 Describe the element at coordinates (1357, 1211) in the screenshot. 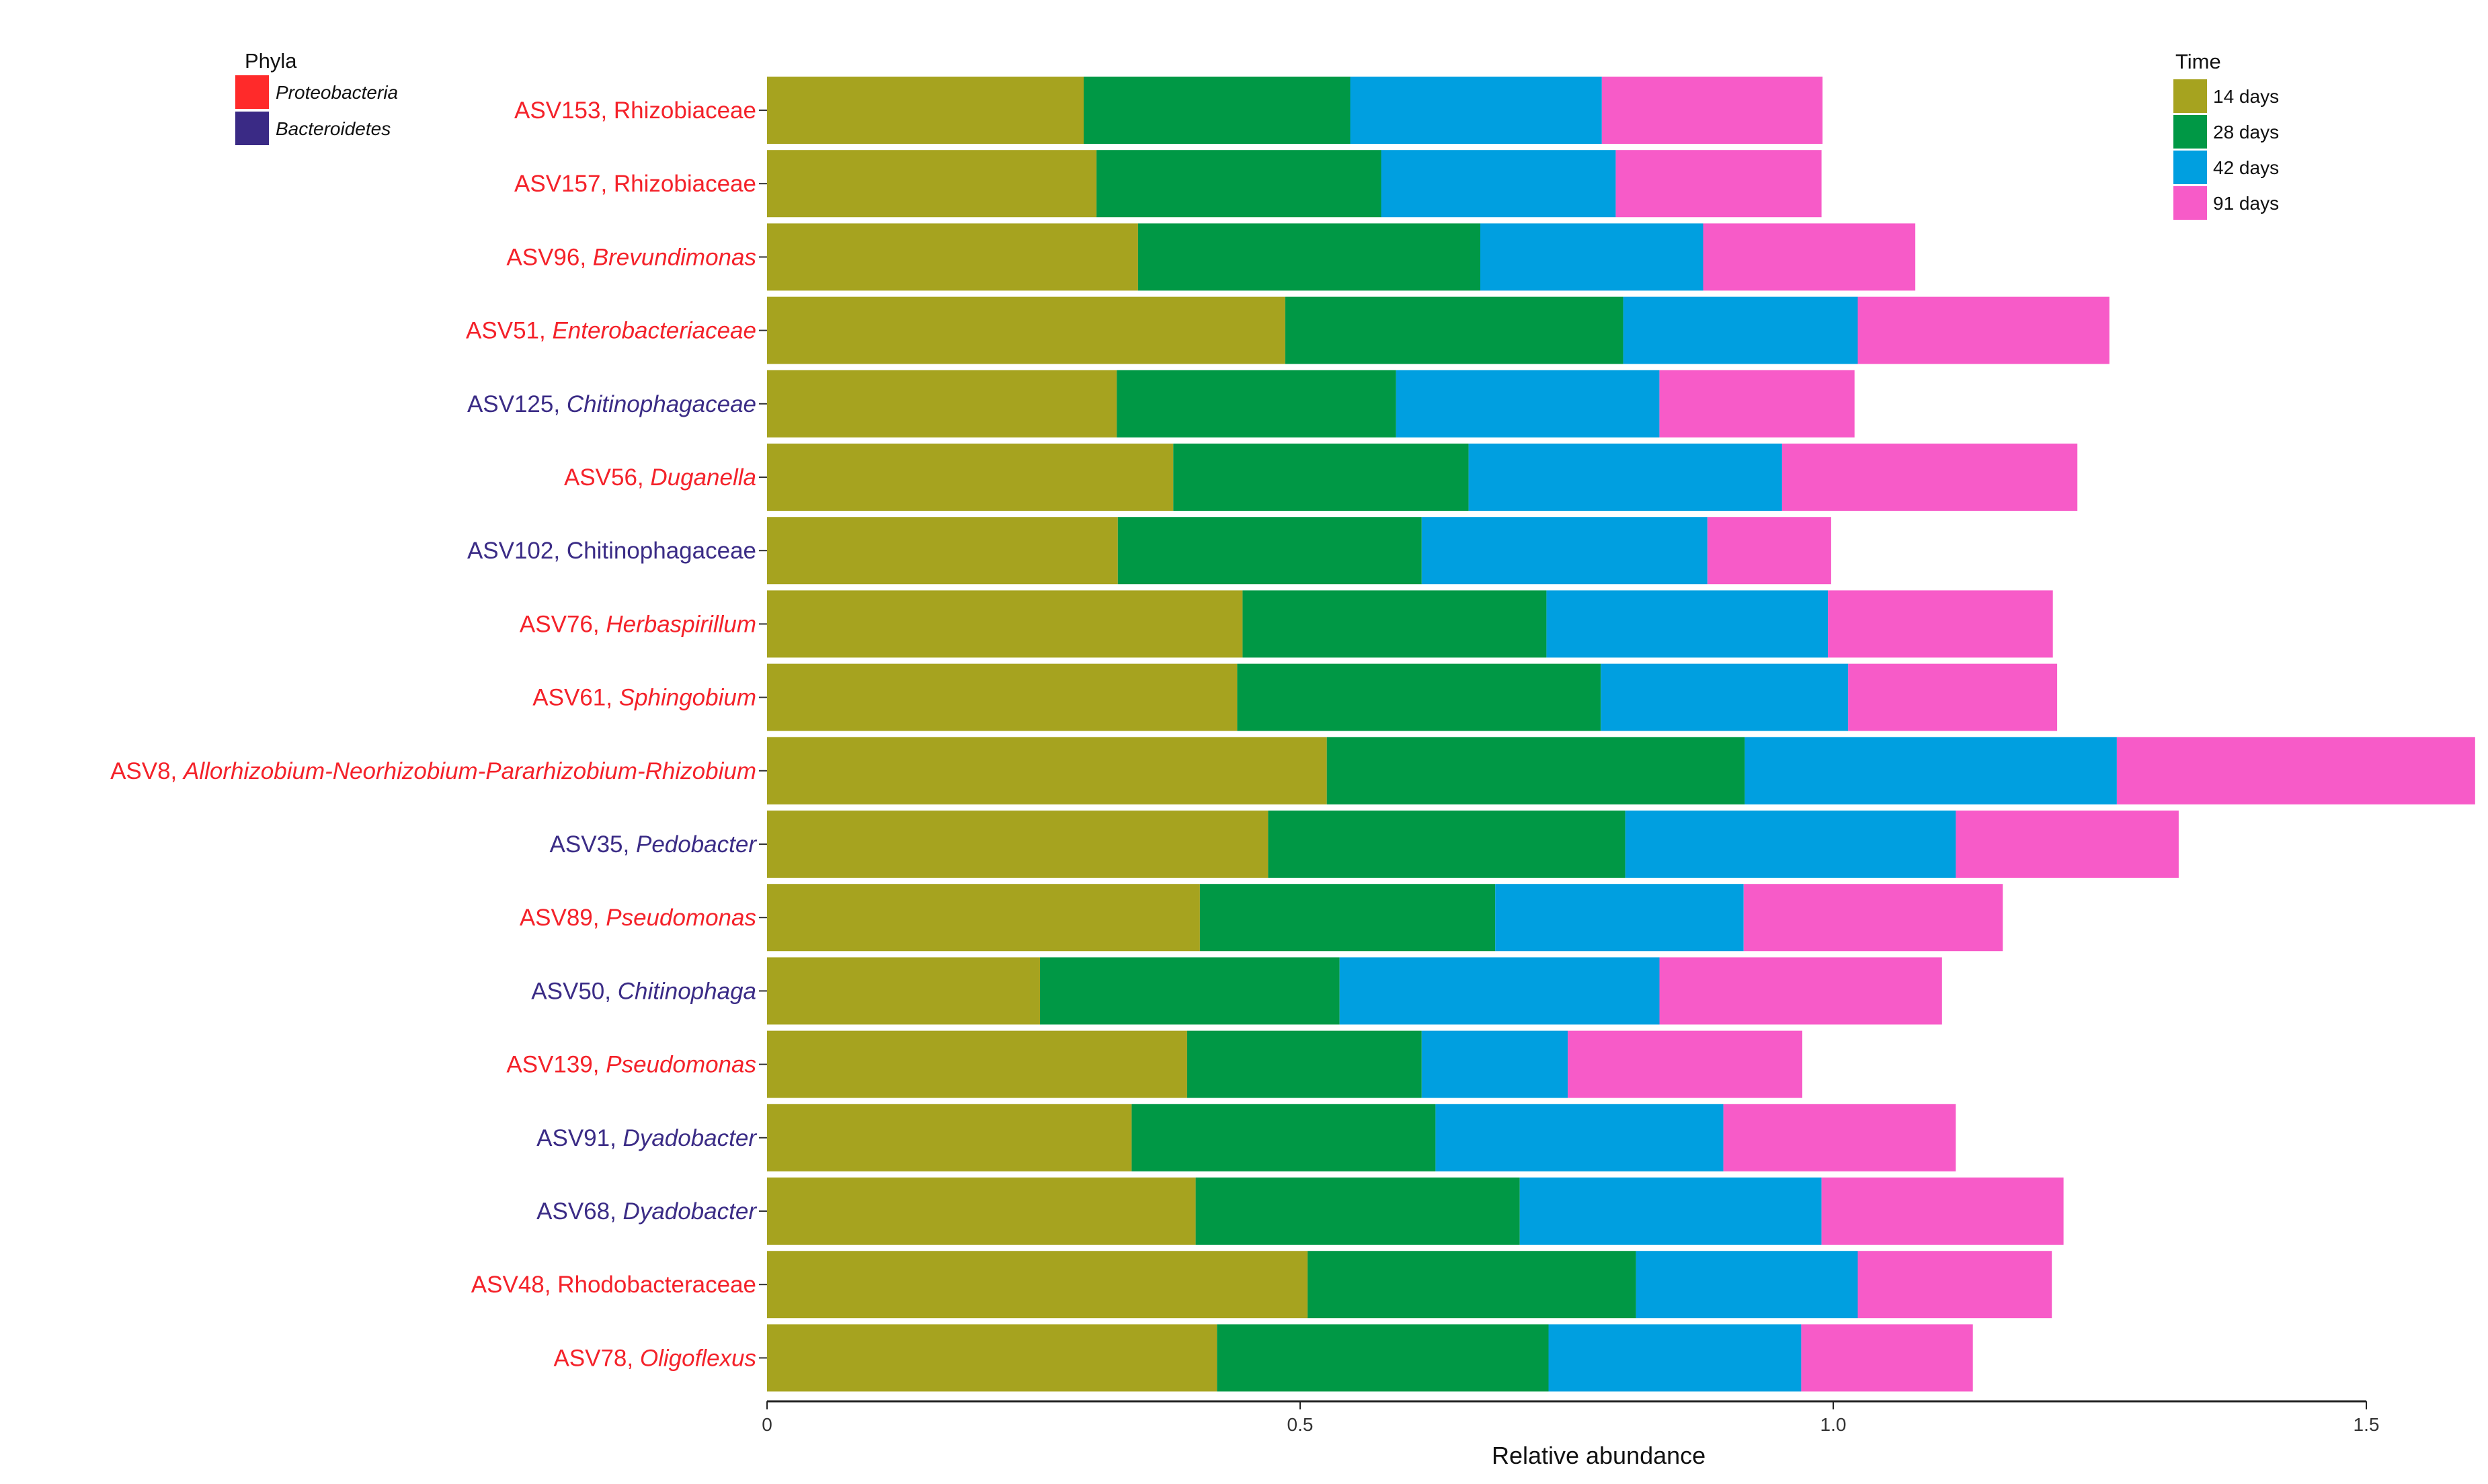

I see `bar-asv68-28-days` at that location.